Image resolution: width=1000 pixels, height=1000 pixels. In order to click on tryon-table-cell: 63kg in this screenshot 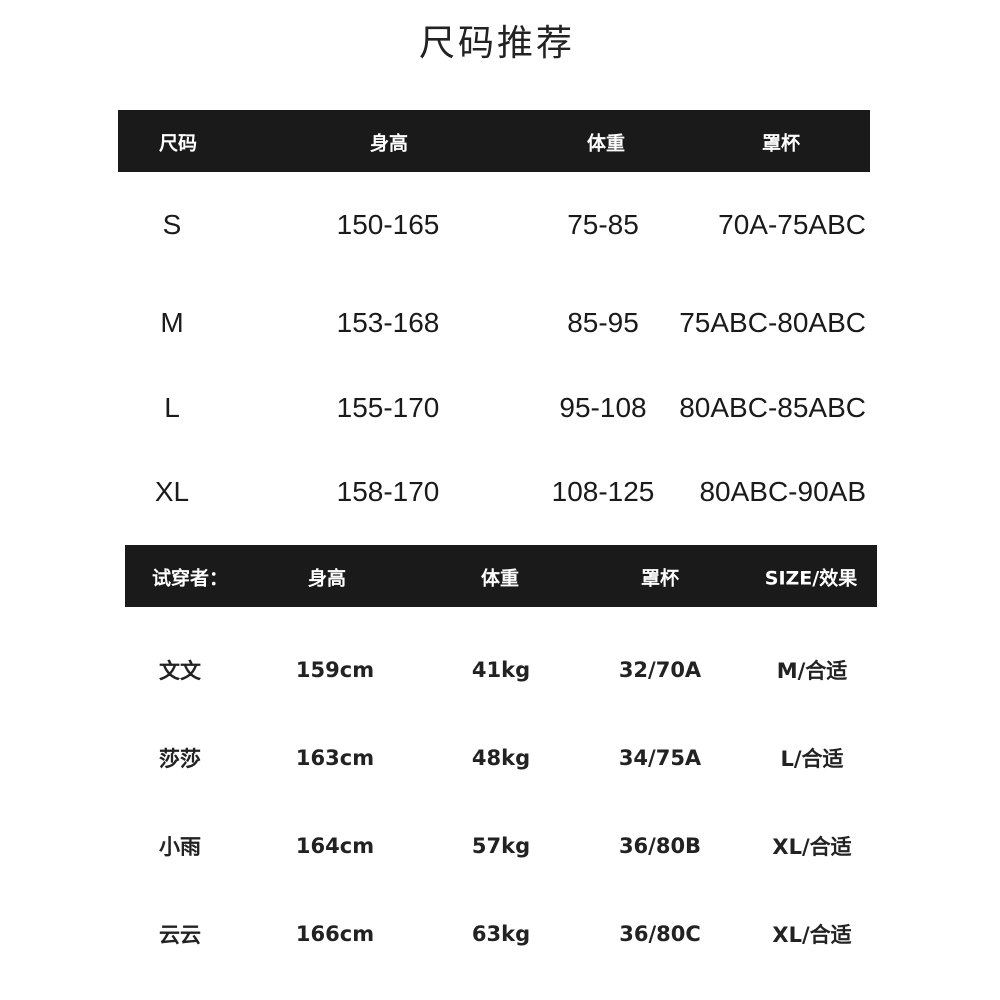, I will do `click(501, 934)`.